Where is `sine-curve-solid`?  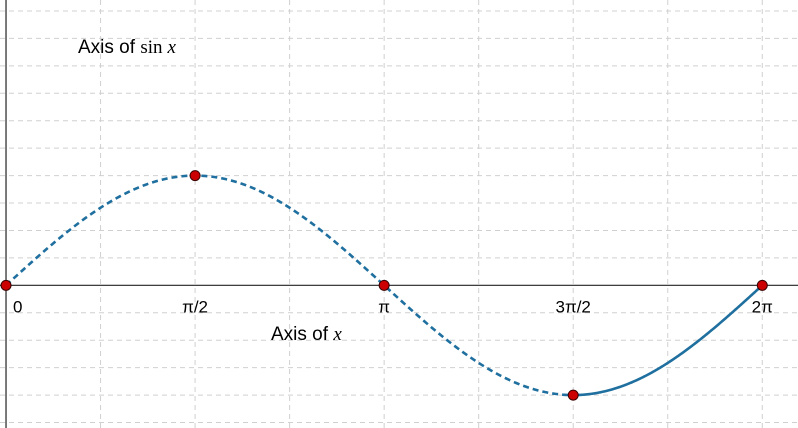 sine-curve-solid is located at coordinates (668, 340).